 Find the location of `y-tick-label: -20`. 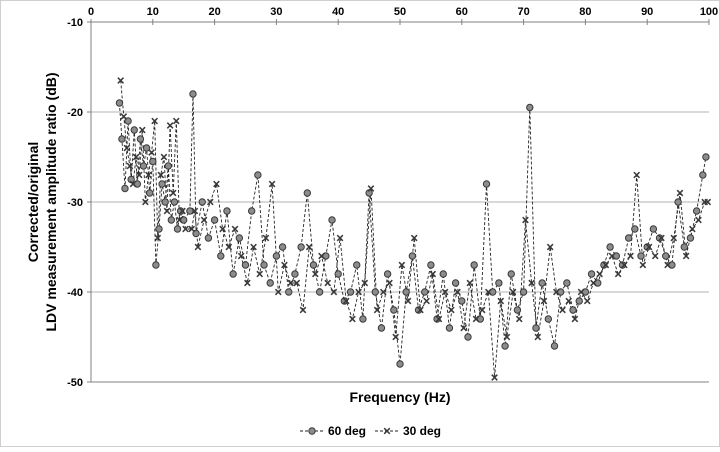

y-tick-label: -20 is located at coordinates (75, 113).